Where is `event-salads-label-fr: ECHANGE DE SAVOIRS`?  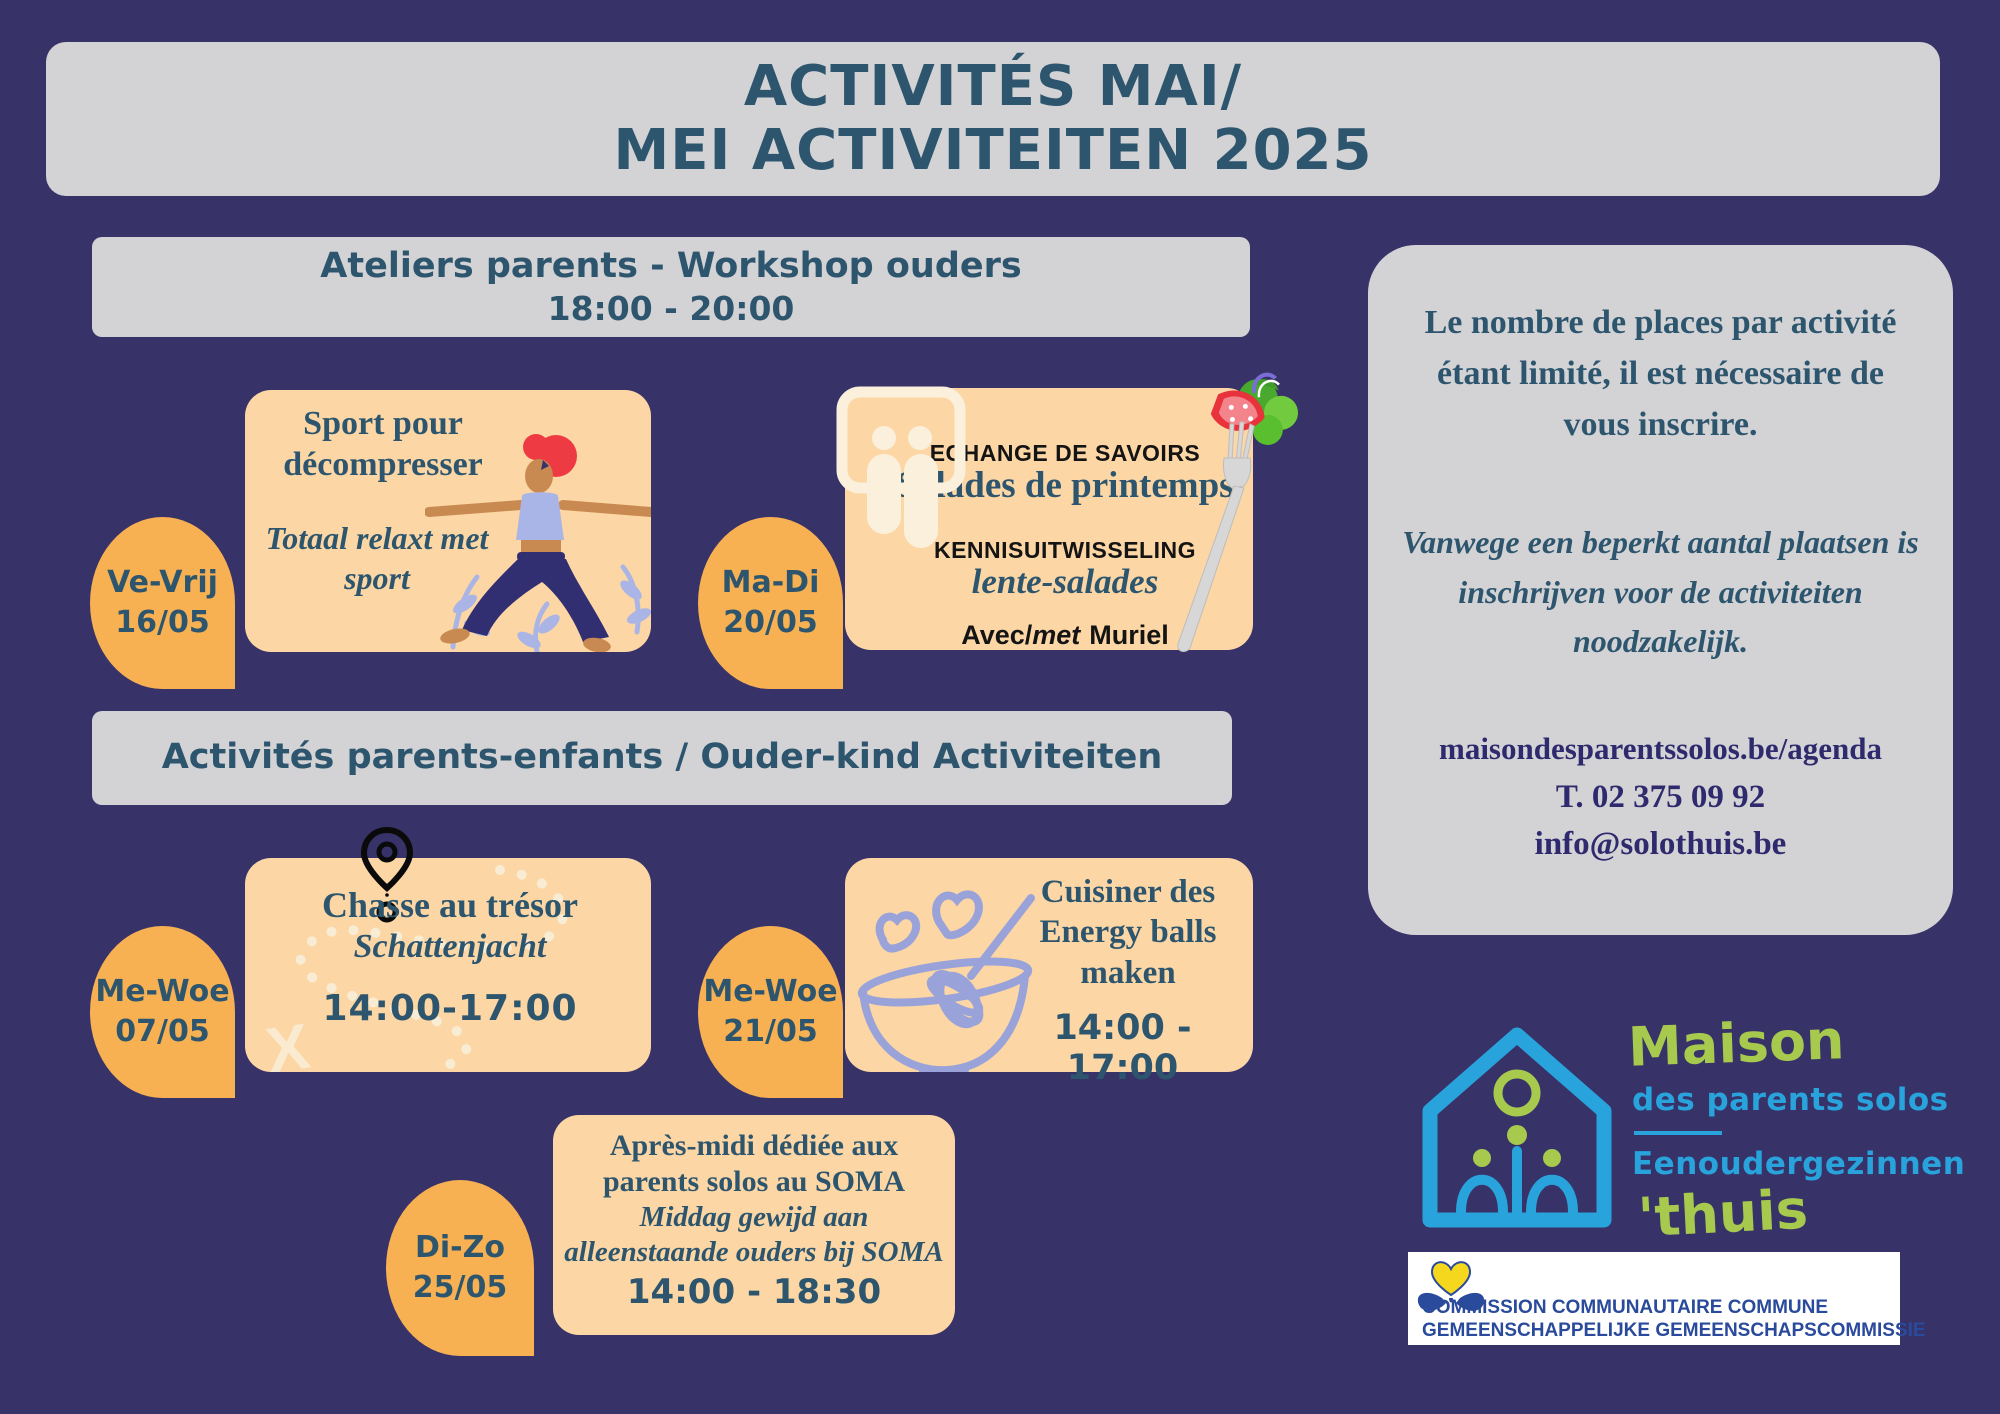
event-salads-label-fr: ECHANGE DE SAVOIRS is located at coordinates (1065, 453).